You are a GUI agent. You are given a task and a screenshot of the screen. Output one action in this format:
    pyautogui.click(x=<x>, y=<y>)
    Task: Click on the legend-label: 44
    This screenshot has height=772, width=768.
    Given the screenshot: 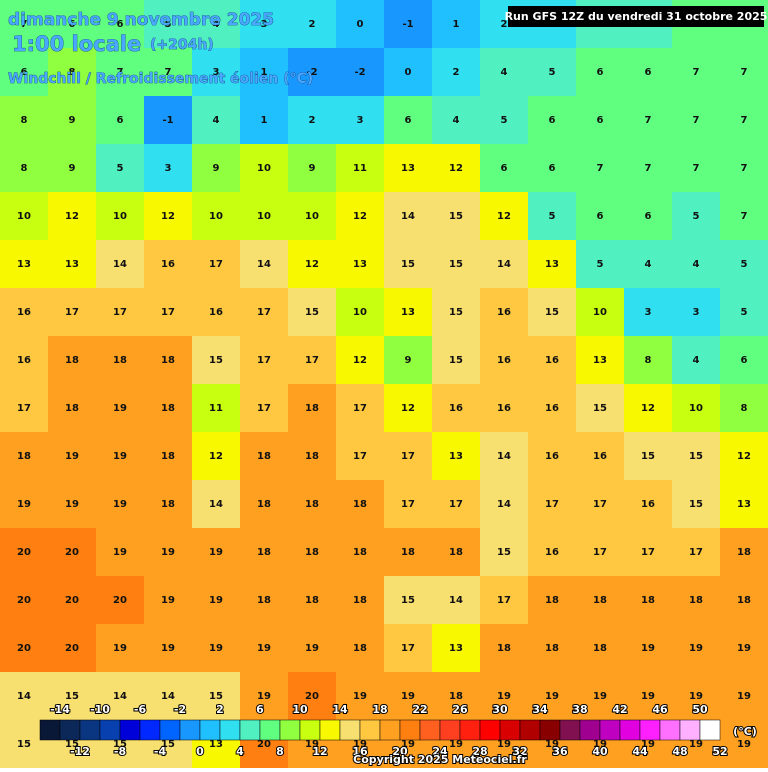 What is the action you would take?
    pyautogui.click(x=640, y=751)
    